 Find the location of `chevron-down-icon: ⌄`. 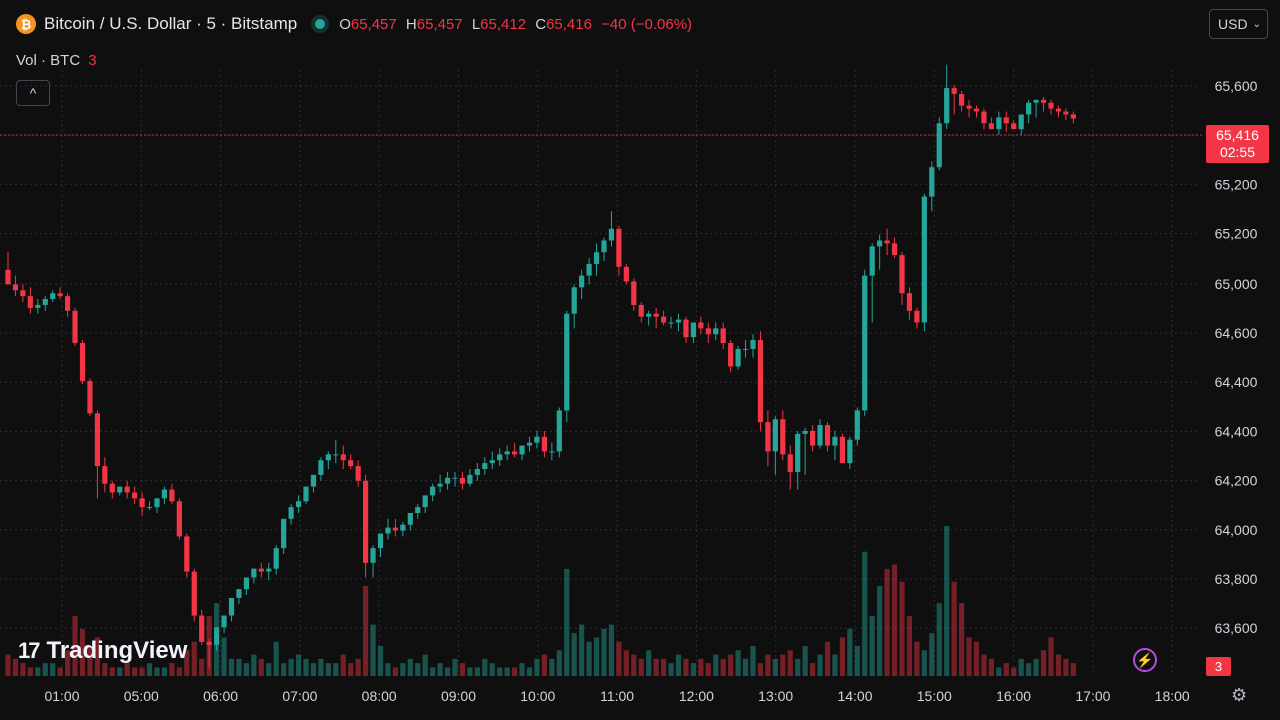

chevron-down-icon: ⌄ is located at coordinates (1256, 24).